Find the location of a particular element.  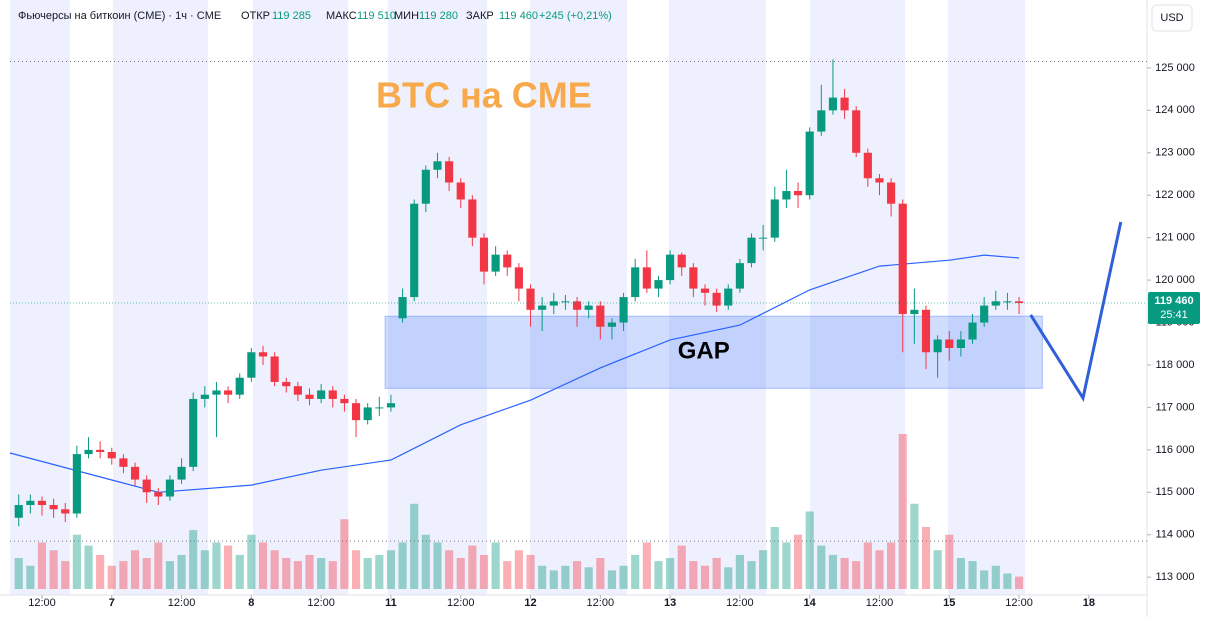

x-tick-label: 11 is located at coordinates (391, 603).